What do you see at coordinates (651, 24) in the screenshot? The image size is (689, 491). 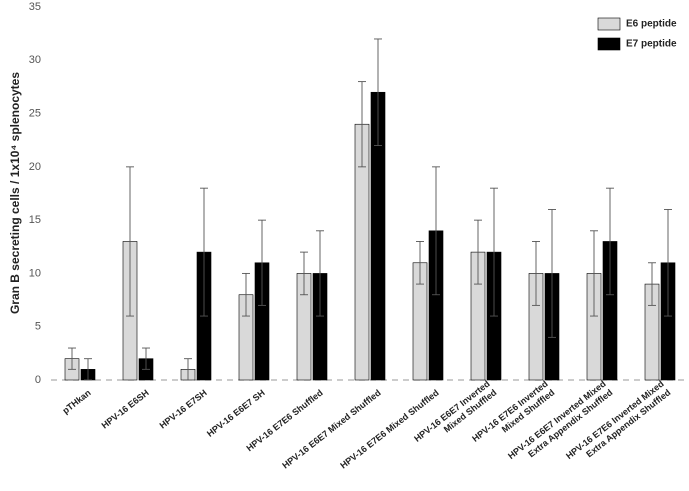 I see `legend-label: E6 peptide` at bounding box center [651, 24].